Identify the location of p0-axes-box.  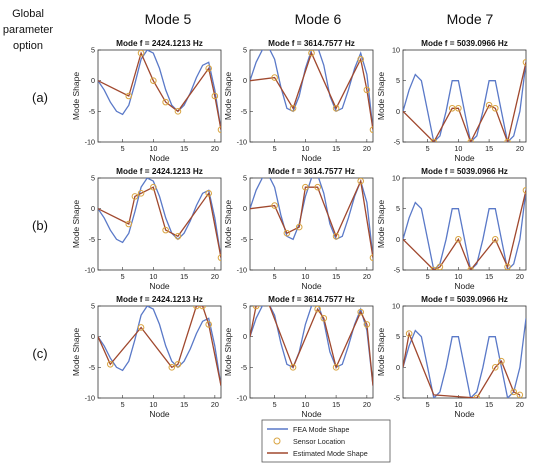
(159, 96).